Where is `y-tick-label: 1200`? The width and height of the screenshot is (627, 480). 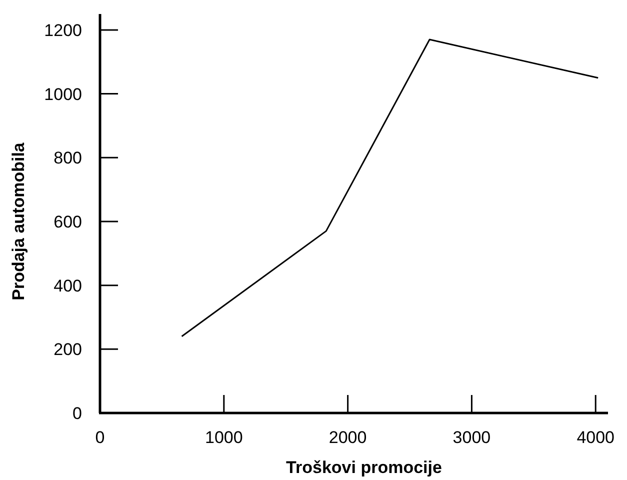 y-tick-label: 1200 is located at coordinates (63, 30).